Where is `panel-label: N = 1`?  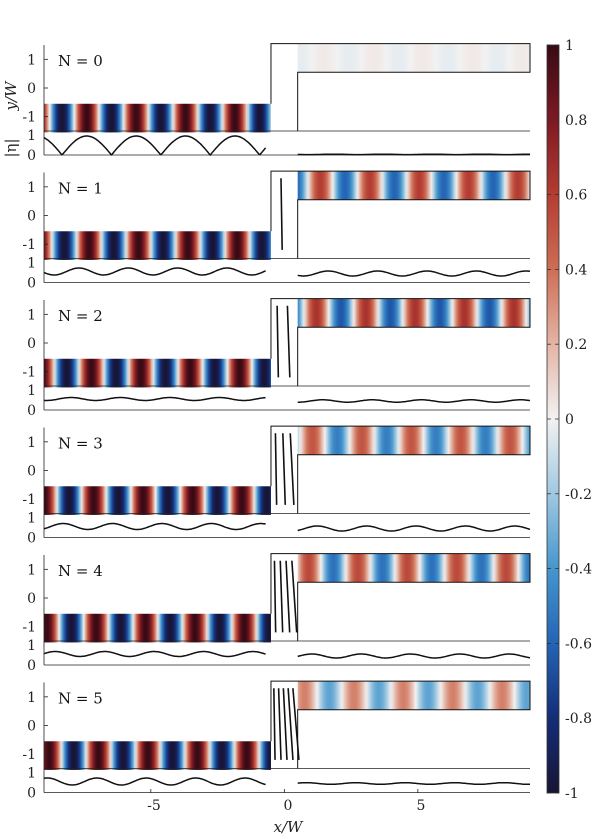
panel-label: N = 1 is located at coordinates (80, 189).